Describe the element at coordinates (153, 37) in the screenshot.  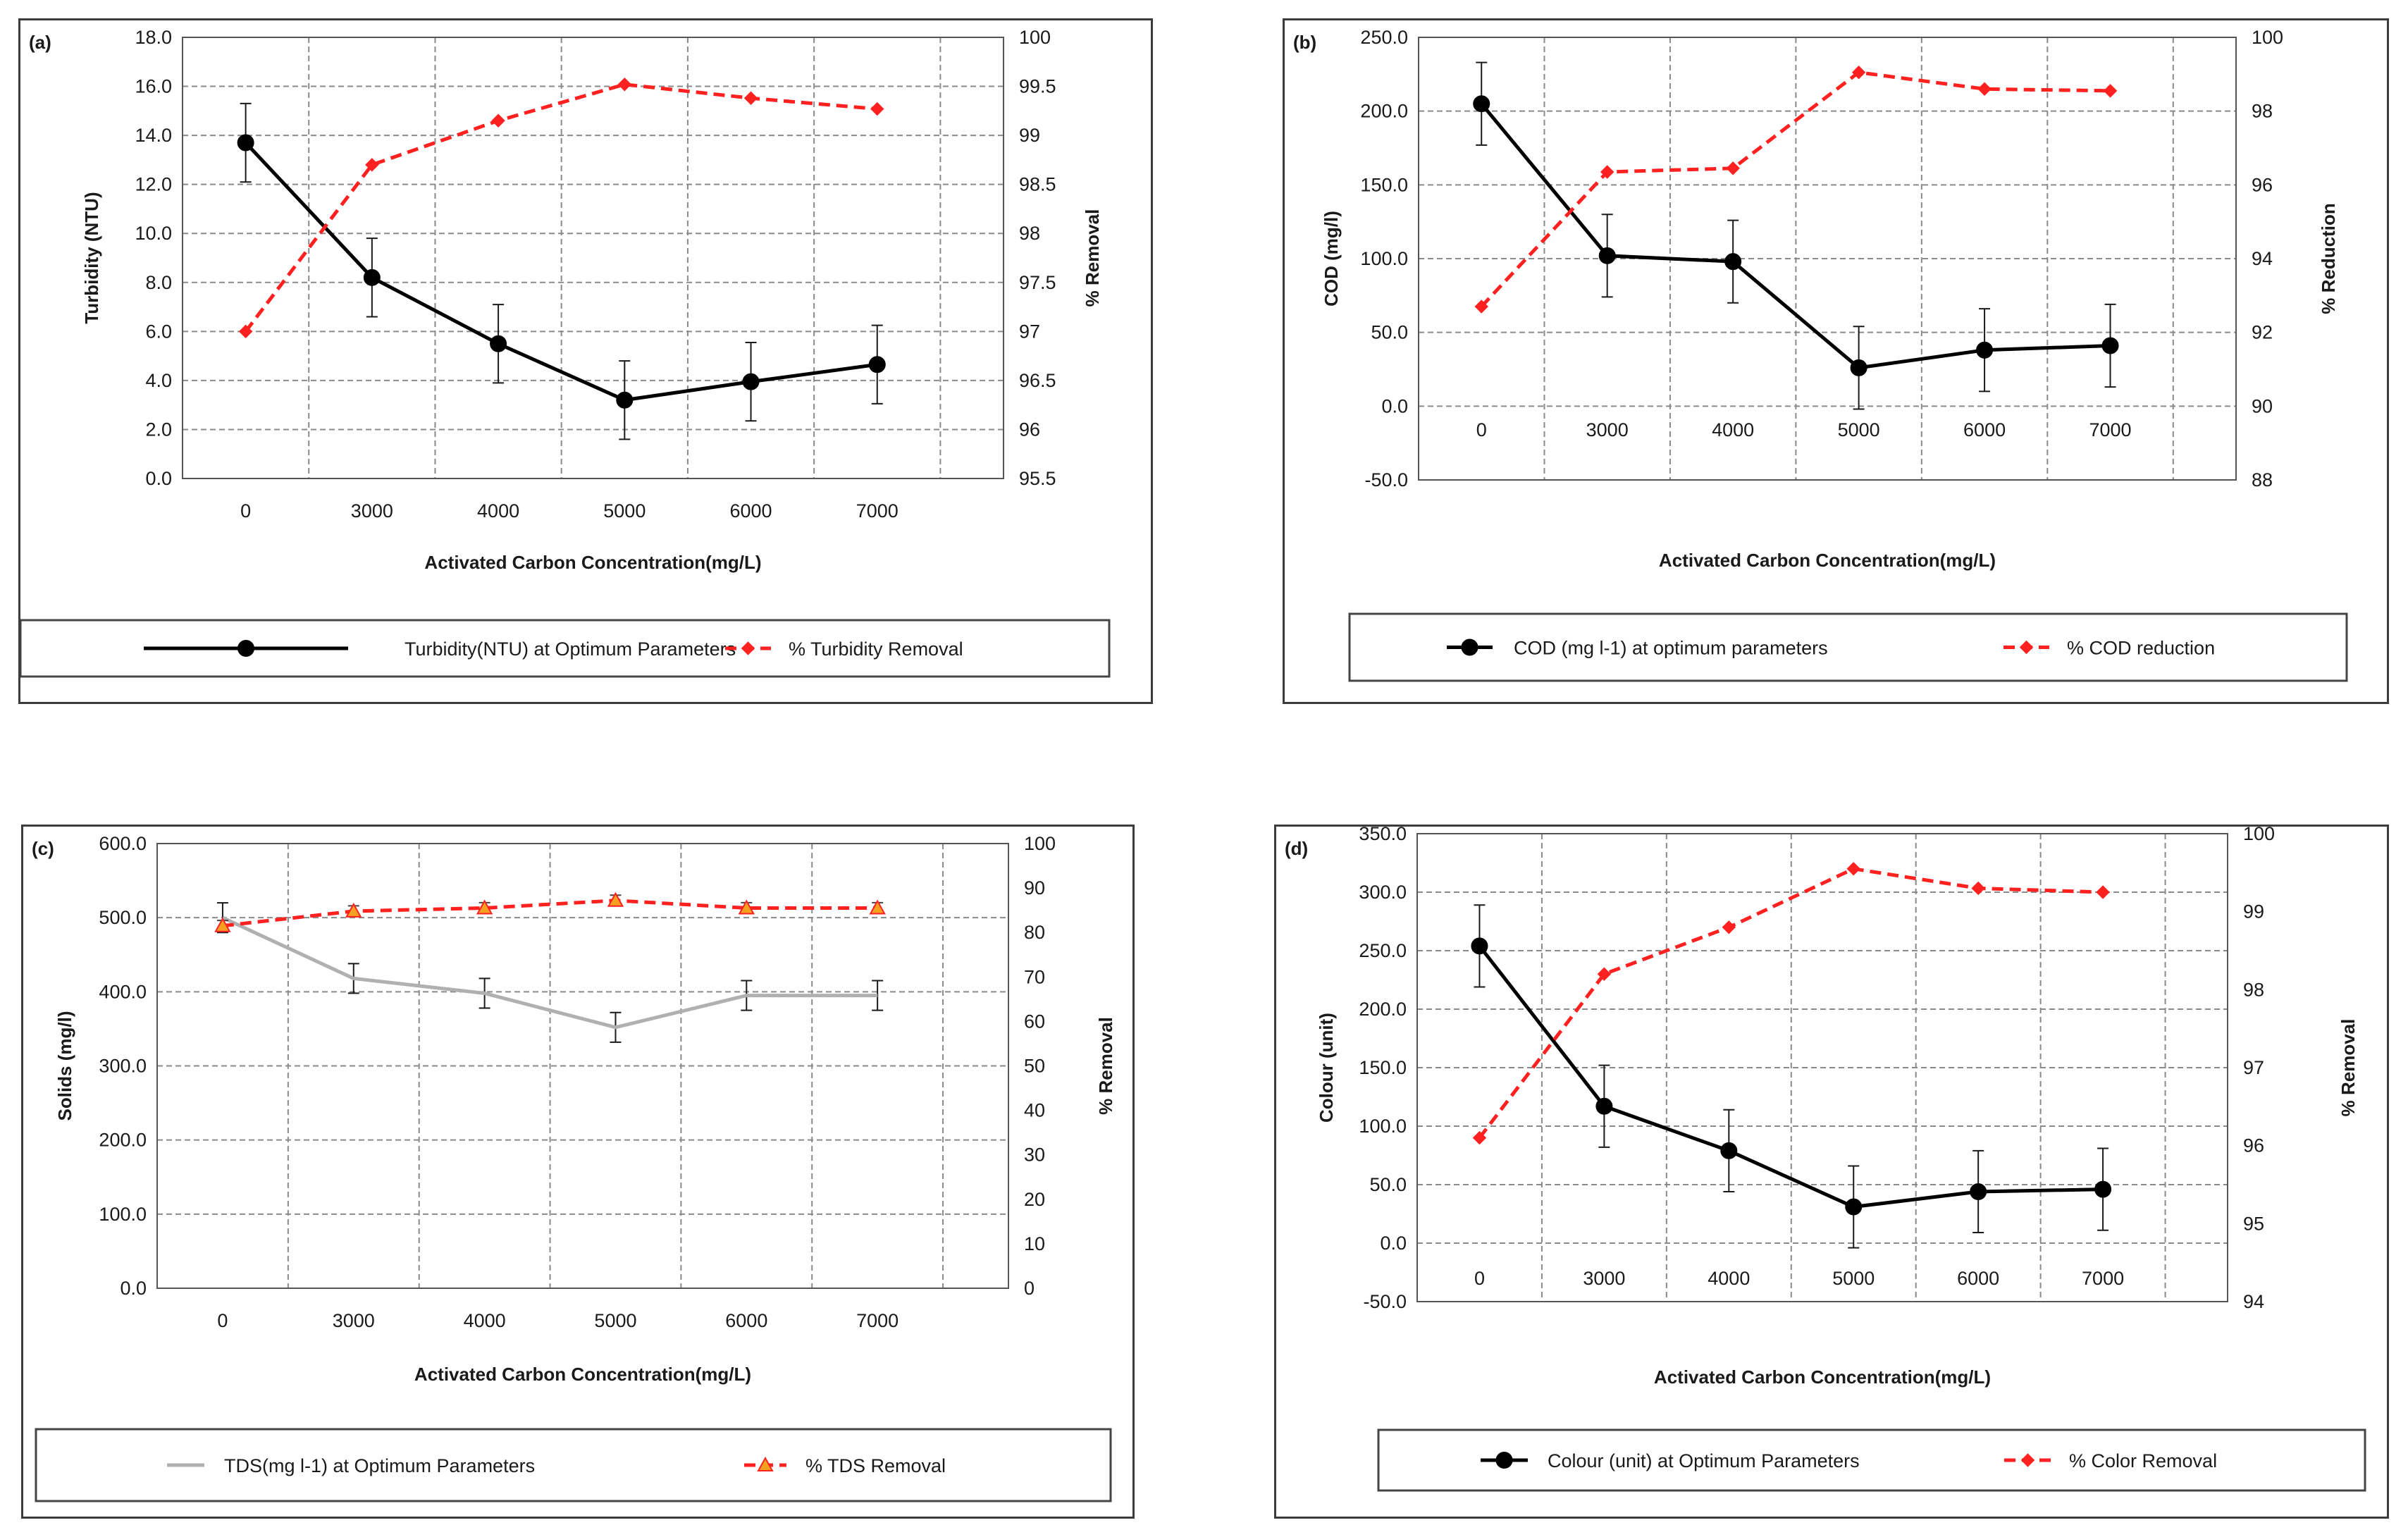
I see `y-tick-label: 18.0` at that location.